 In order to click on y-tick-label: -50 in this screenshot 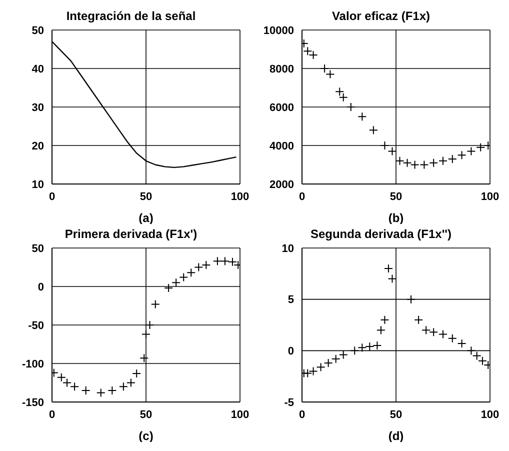, I will do `click(36, 326)`.